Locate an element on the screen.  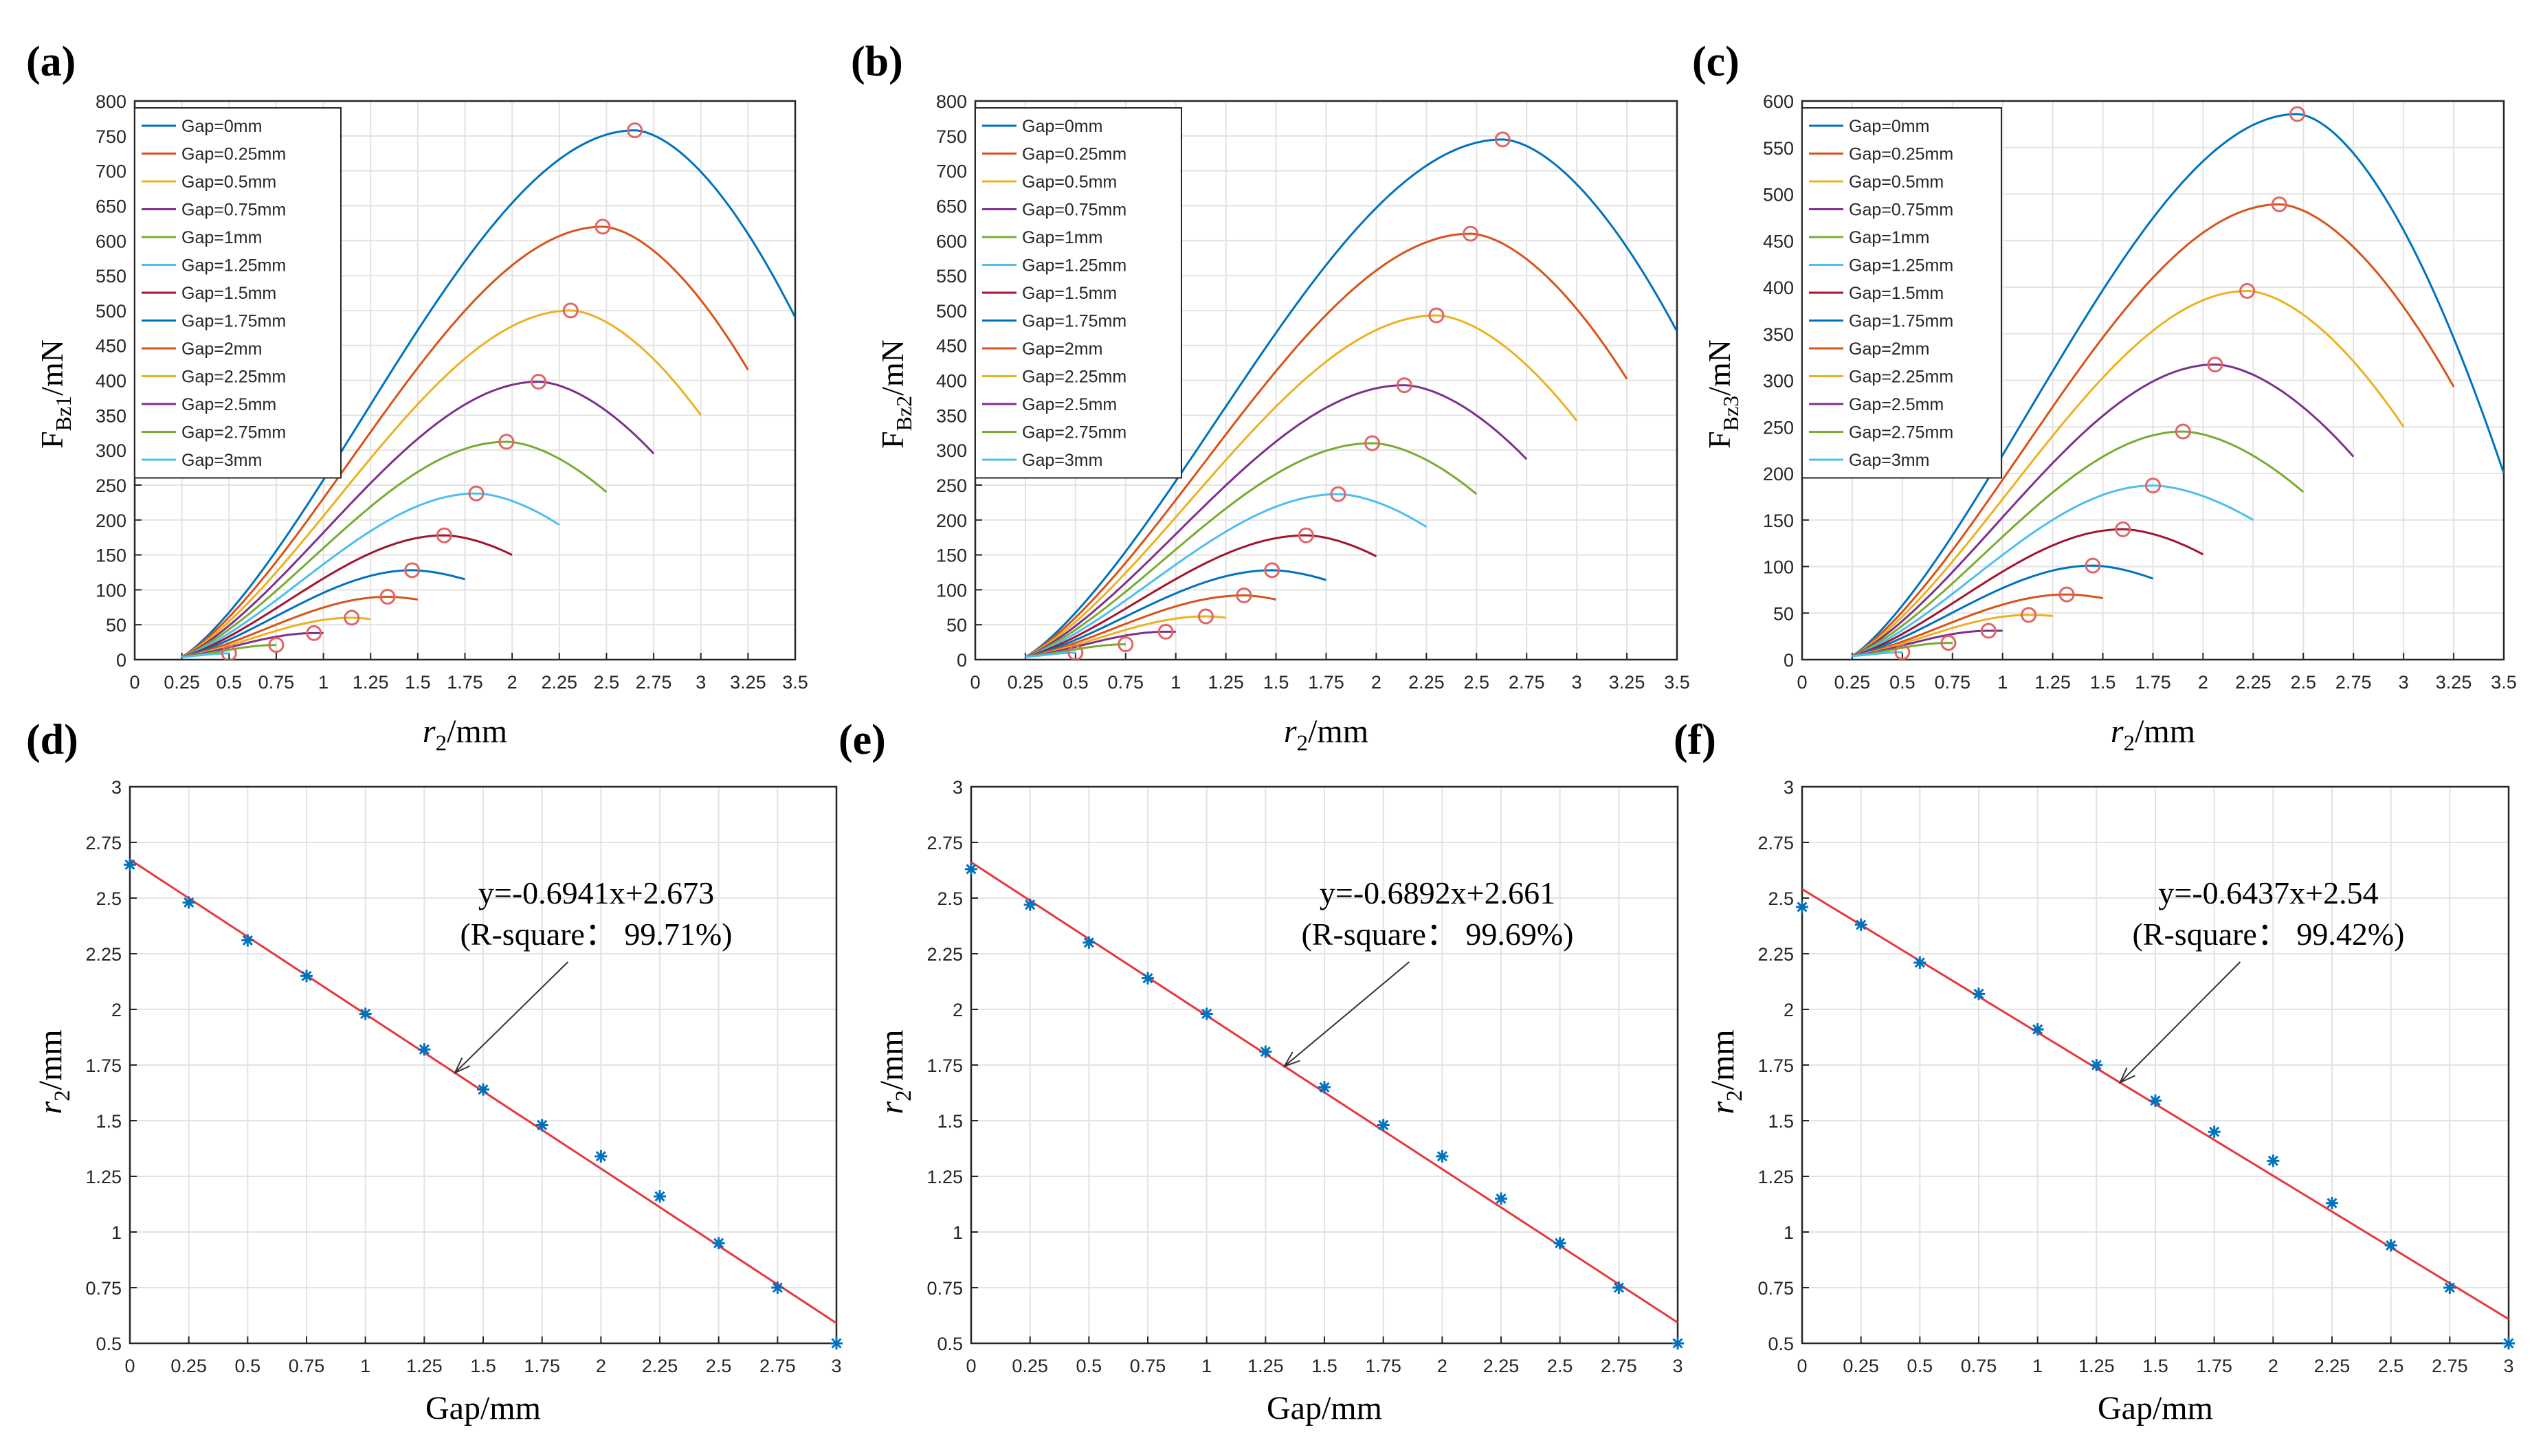
r-square-label: (R-square： 99.71%) is located at coordinates (596, 934).